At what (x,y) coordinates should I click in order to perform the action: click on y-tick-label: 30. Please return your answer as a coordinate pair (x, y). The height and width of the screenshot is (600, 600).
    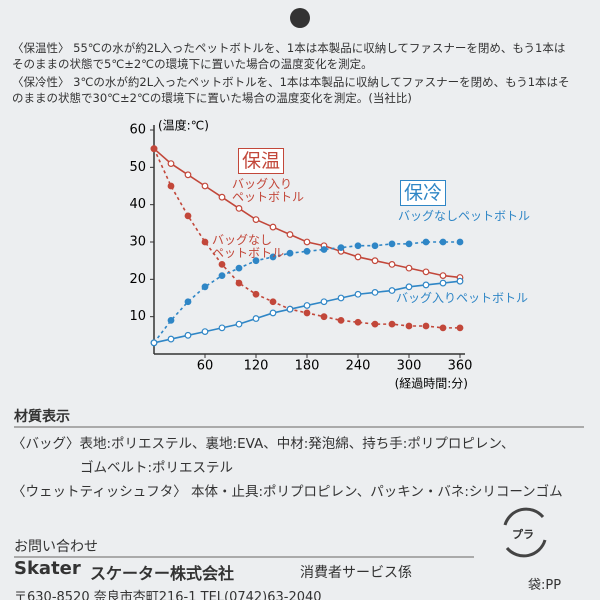
    Looking at the image, I should click on (137, 242).